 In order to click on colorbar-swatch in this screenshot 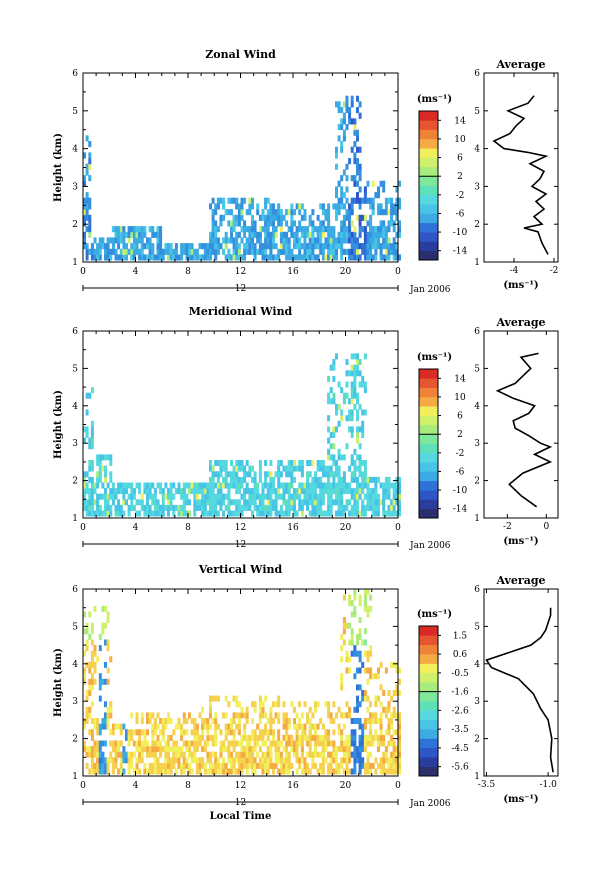, I will do `click(428, 668)`.